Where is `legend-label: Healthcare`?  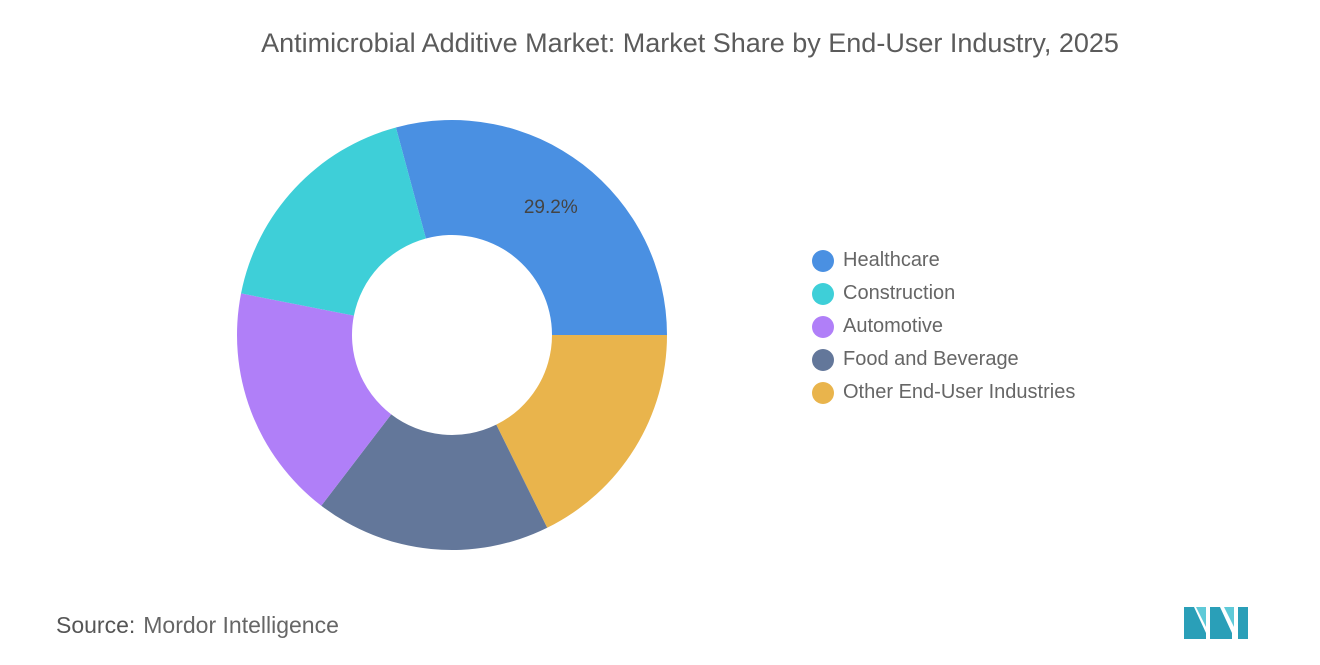
legend-label: Healthcare is located at coordinates (891, 260).